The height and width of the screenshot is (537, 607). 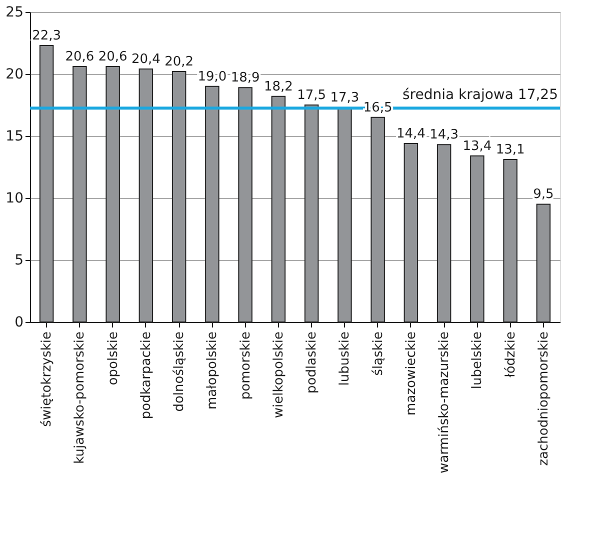 What do you see at coordinates (278, 86) in the screenshot?
I see `data-label: 18,2` at bounding box center [278, 86].